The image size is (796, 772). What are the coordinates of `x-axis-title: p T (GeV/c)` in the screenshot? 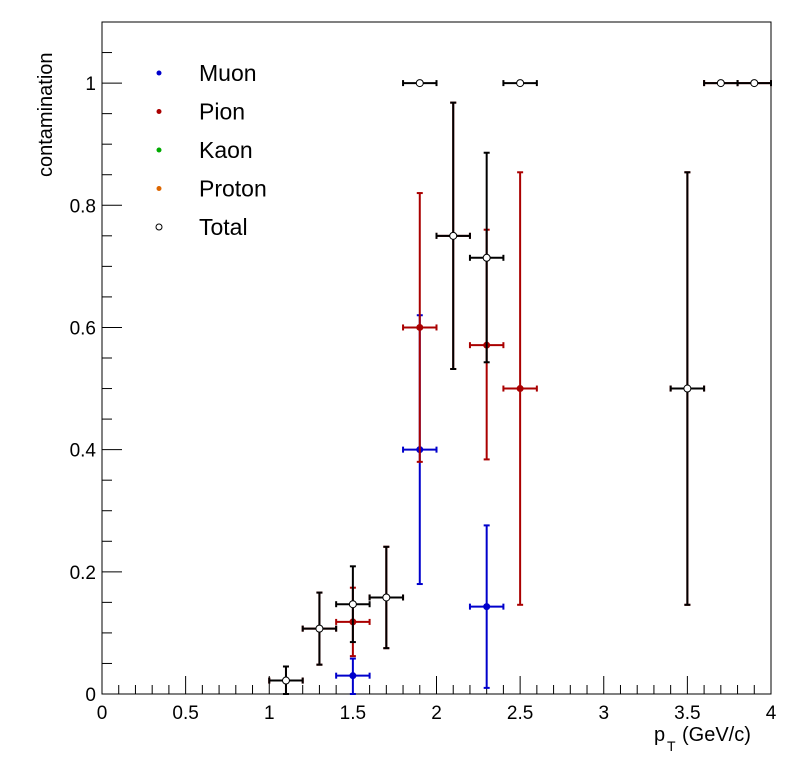 It's located at (702, 739).